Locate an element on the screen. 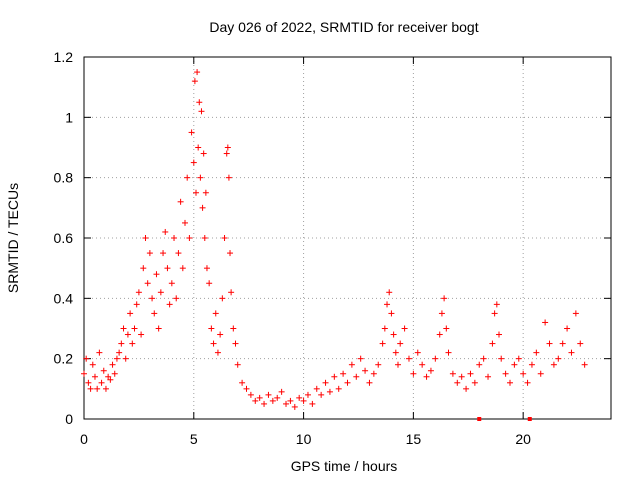 This screenshot has height=480, width=640. x-tick-label: 5 is located at coordinates (194, 439).